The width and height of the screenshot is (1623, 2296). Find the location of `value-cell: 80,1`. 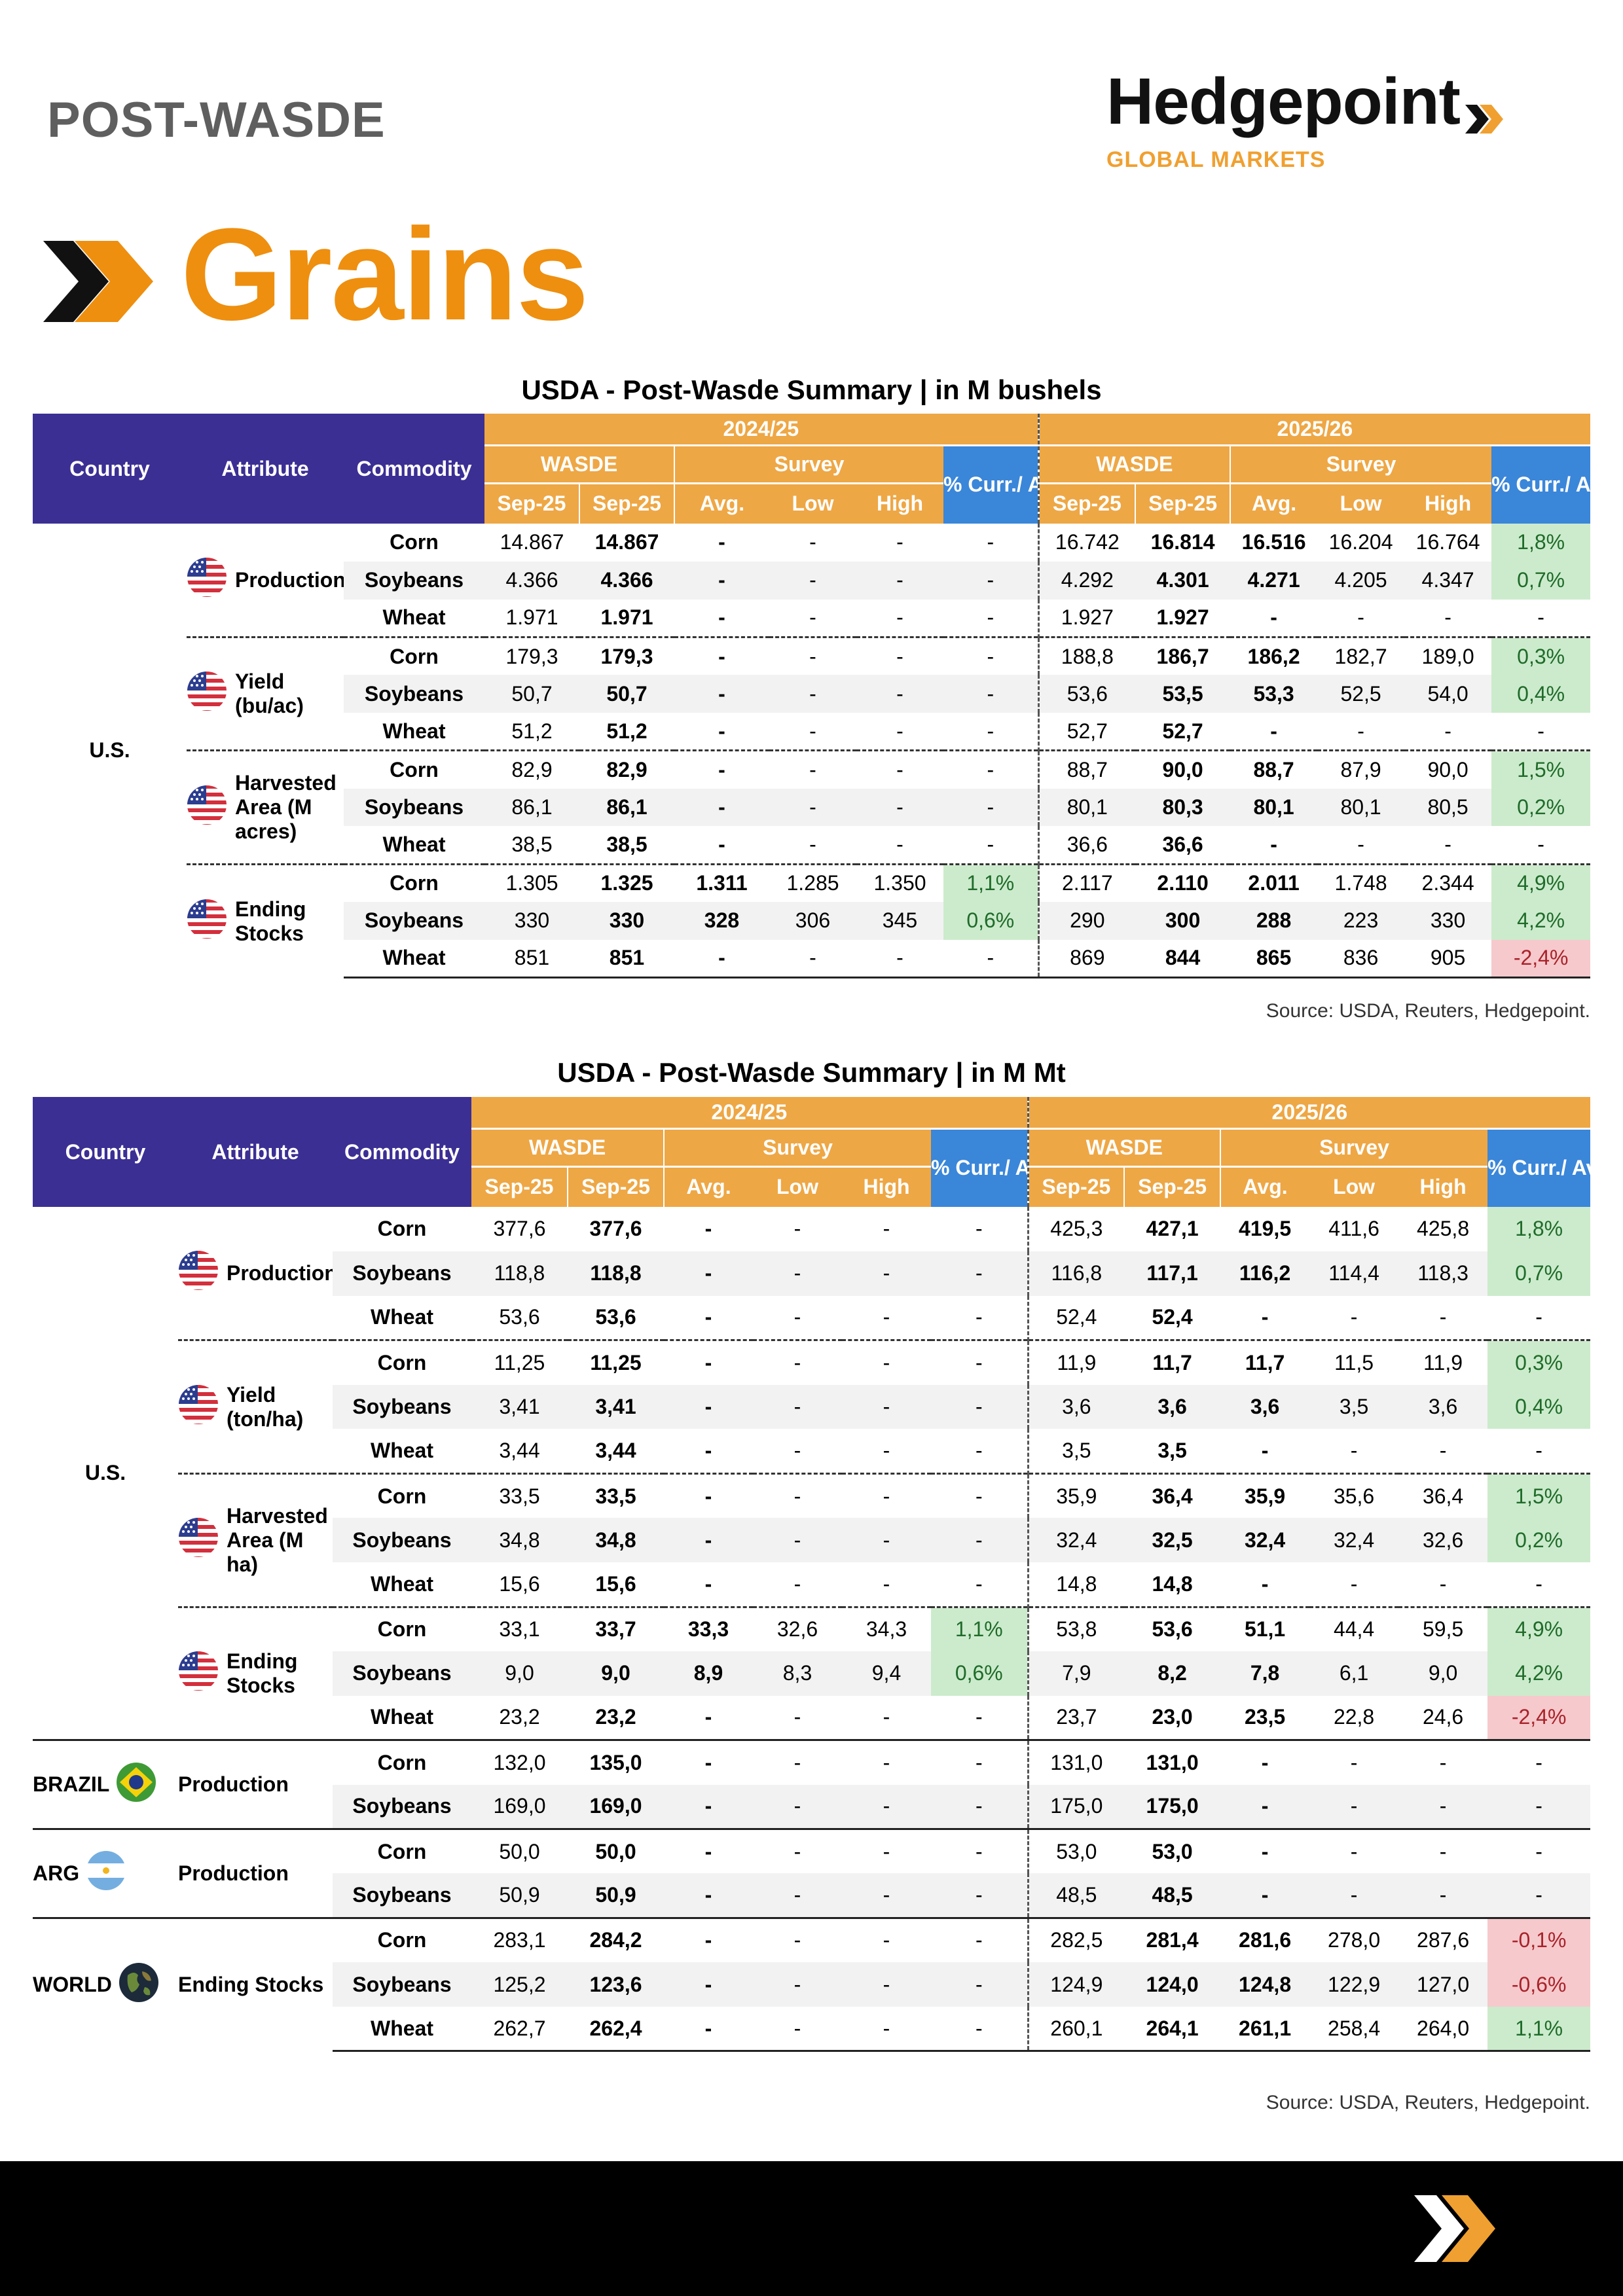

value-cell: 80,1 is located at coordinates (1086, 808).